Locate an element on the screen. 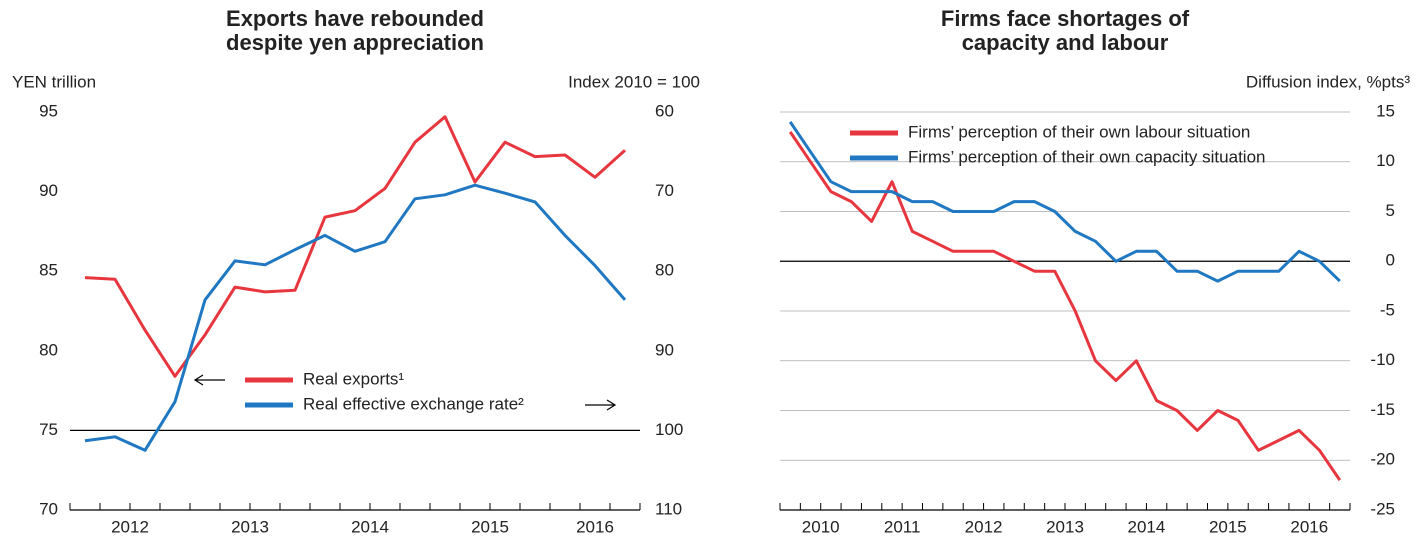 The width and height of the screenshot is (1416, 536). y2-tick-label: 100 is located at coordinates (669, 429).